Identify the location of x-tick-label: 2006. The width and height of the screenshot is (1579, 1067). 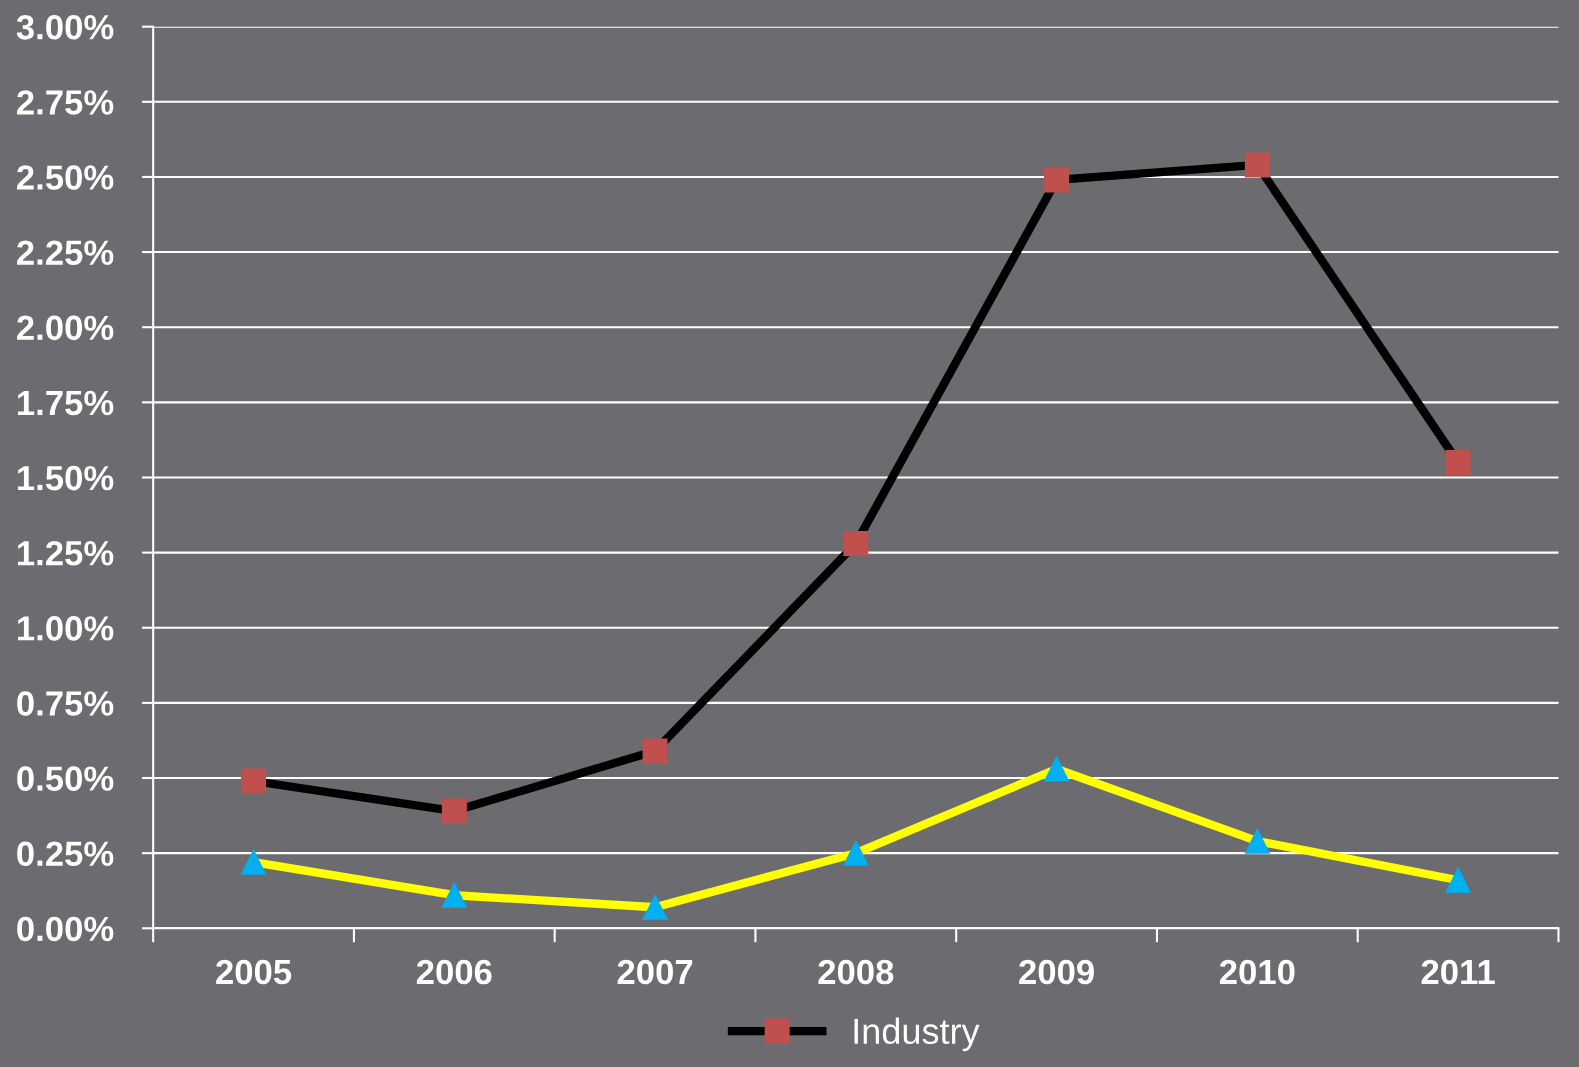
(454, 972).